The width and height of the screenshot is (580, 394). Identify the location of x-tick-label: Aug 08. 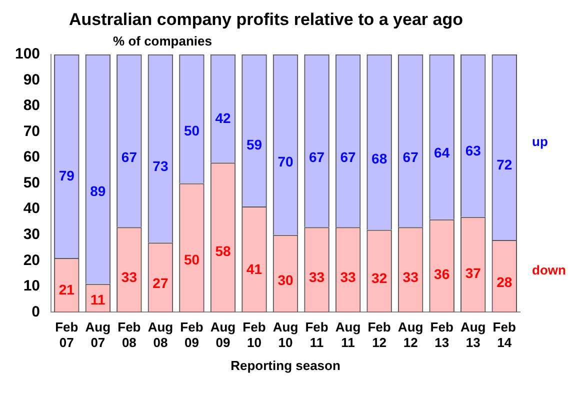
(161, 335).